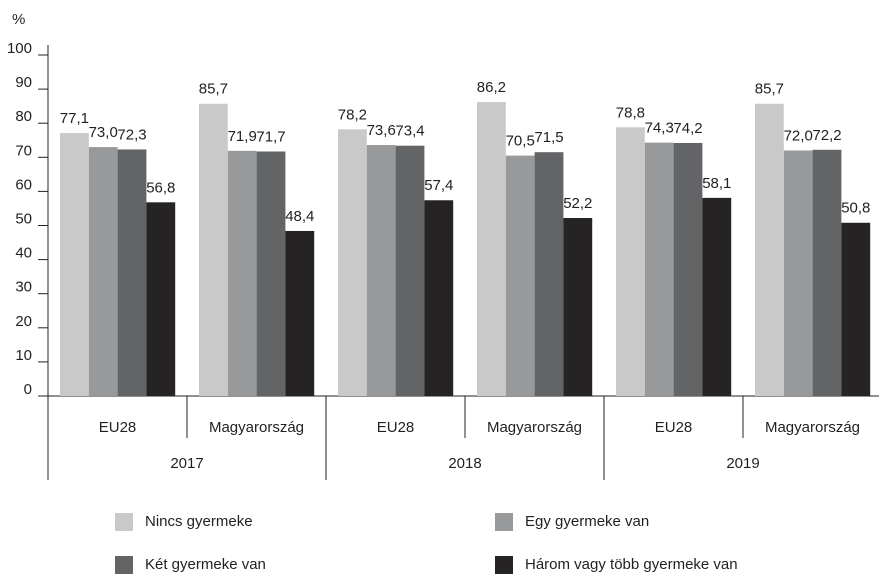  Describe the element at coordinates (798, 135) in the screenshot. I see `value-label: 72,0` at that location.